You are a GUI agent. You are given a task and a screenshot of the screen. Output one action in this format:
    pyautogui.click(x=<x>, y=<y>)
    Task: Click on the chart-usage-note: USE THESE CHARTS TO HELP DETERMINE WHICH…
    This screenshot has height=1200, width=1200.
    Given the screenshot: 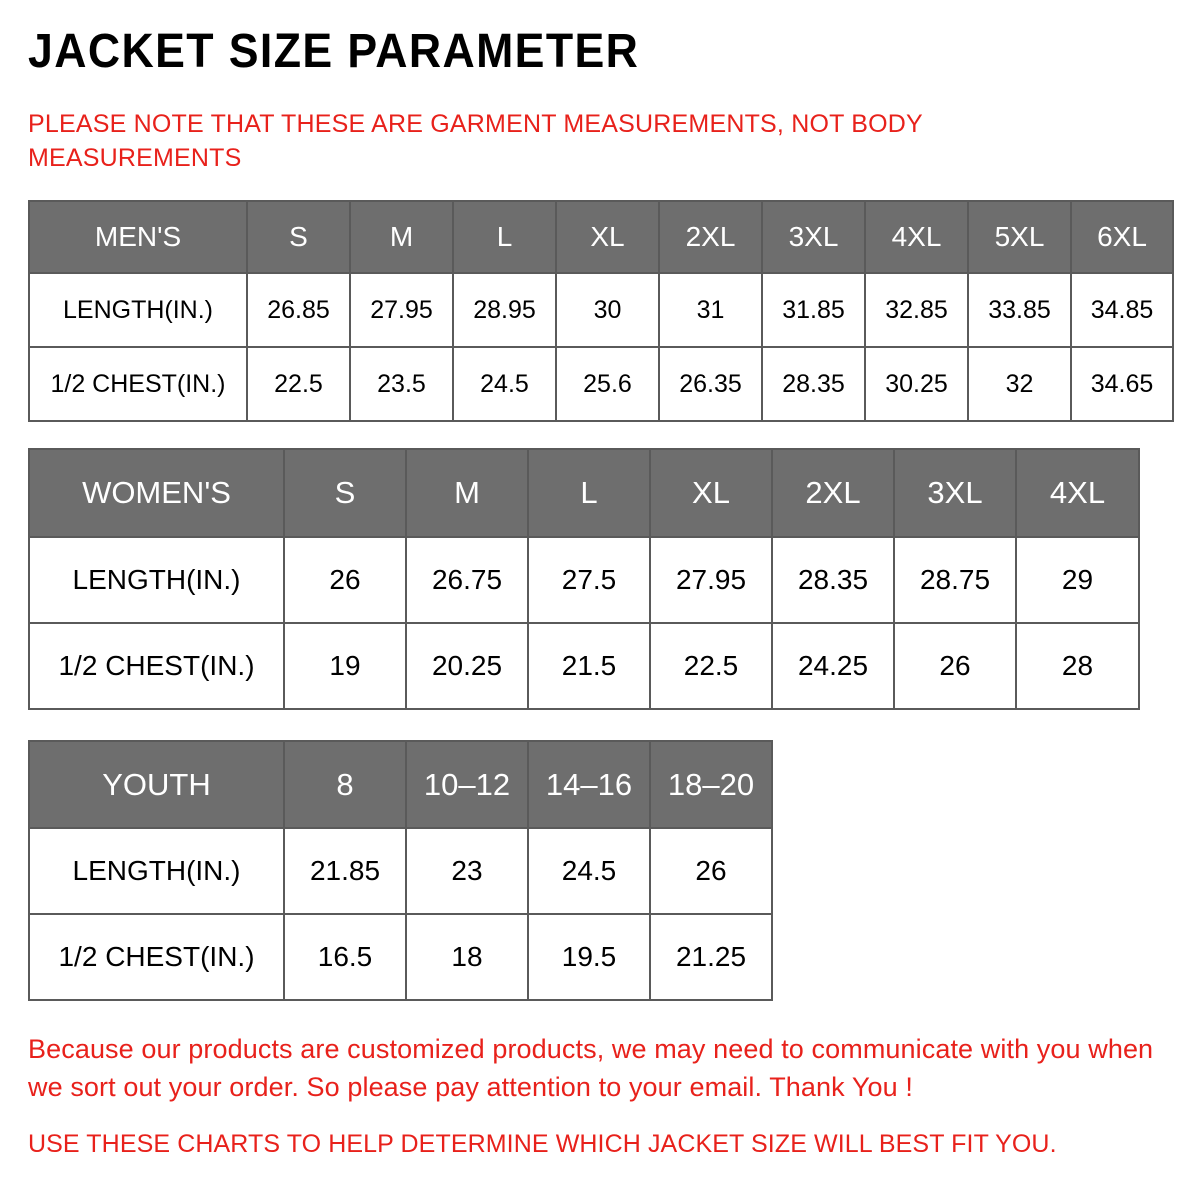 What is the action you would take?
    pyautogui.click(x=542, y=1144)
    